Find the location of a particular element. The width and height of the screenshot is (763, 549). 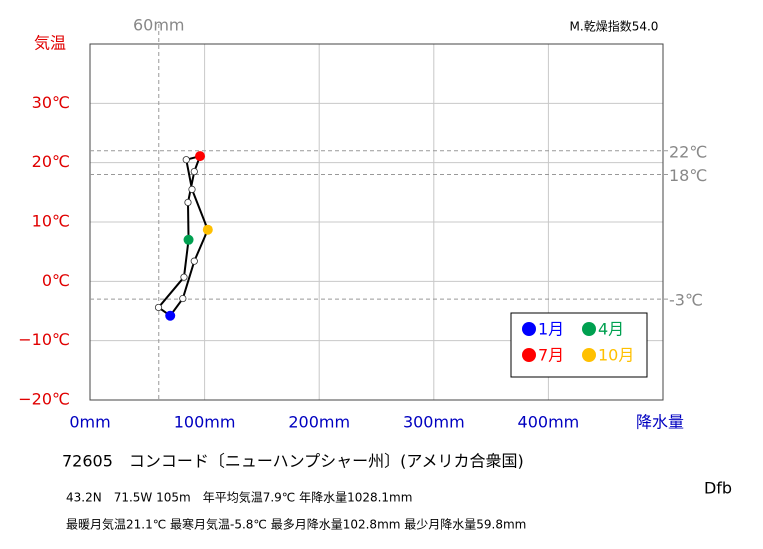

reference-label: 60mm is located at coordinates (159, 25).